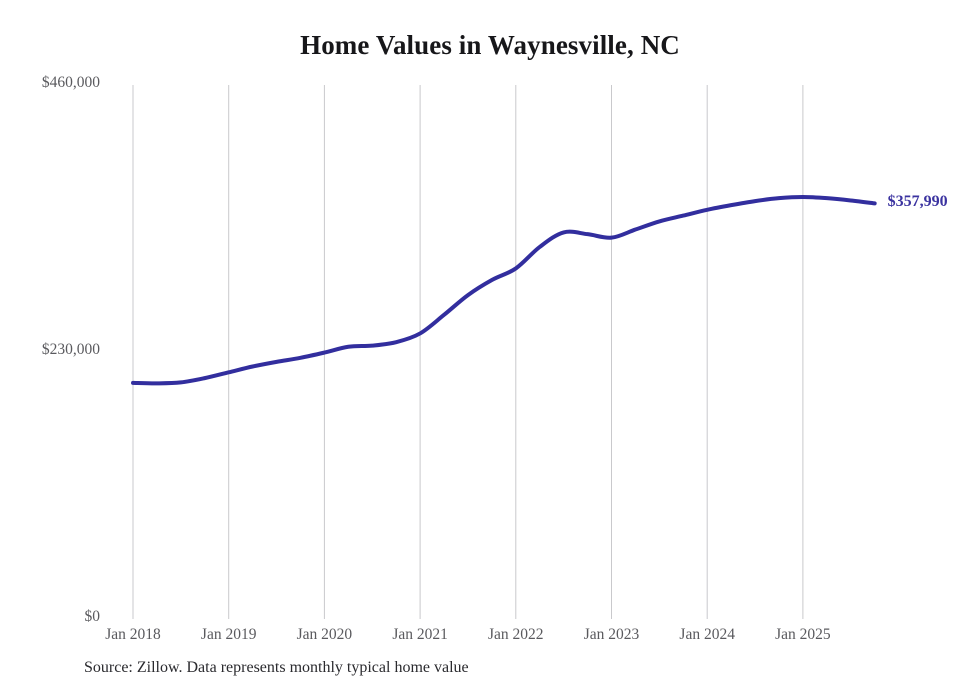 The width and height of the screenshot is (980, 699). Describe the element at coordinates (611, 634) in the screenshot. I see `x-tick-label: Jan 2023` at that location.